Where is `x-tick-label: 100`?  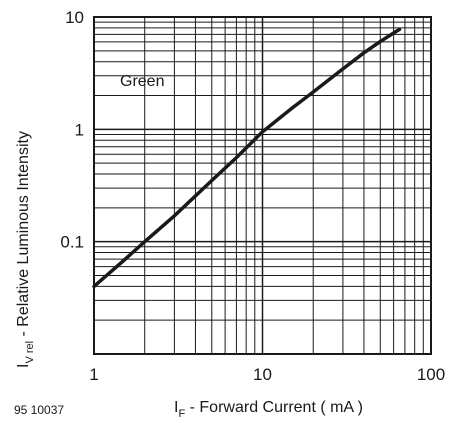 x-tick-label: 100 is located at coordinates (431, 374).